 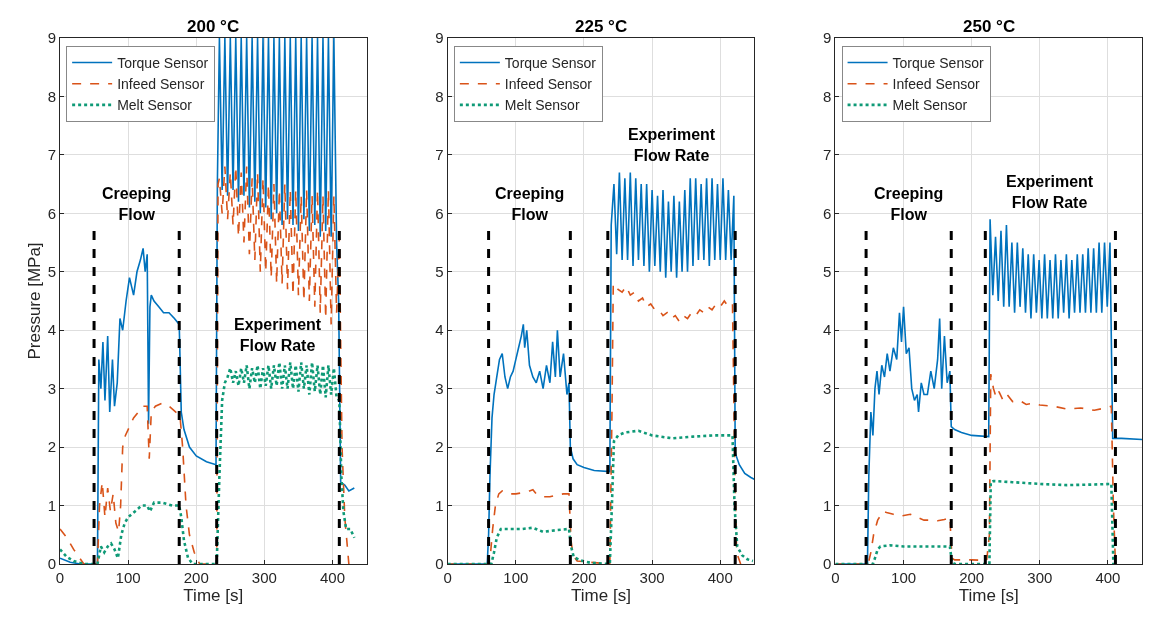 What do you see at coordinates (601, 26) in the screenshot?
I see `chart-title: 225 °C` at bounding box center [601, 26].